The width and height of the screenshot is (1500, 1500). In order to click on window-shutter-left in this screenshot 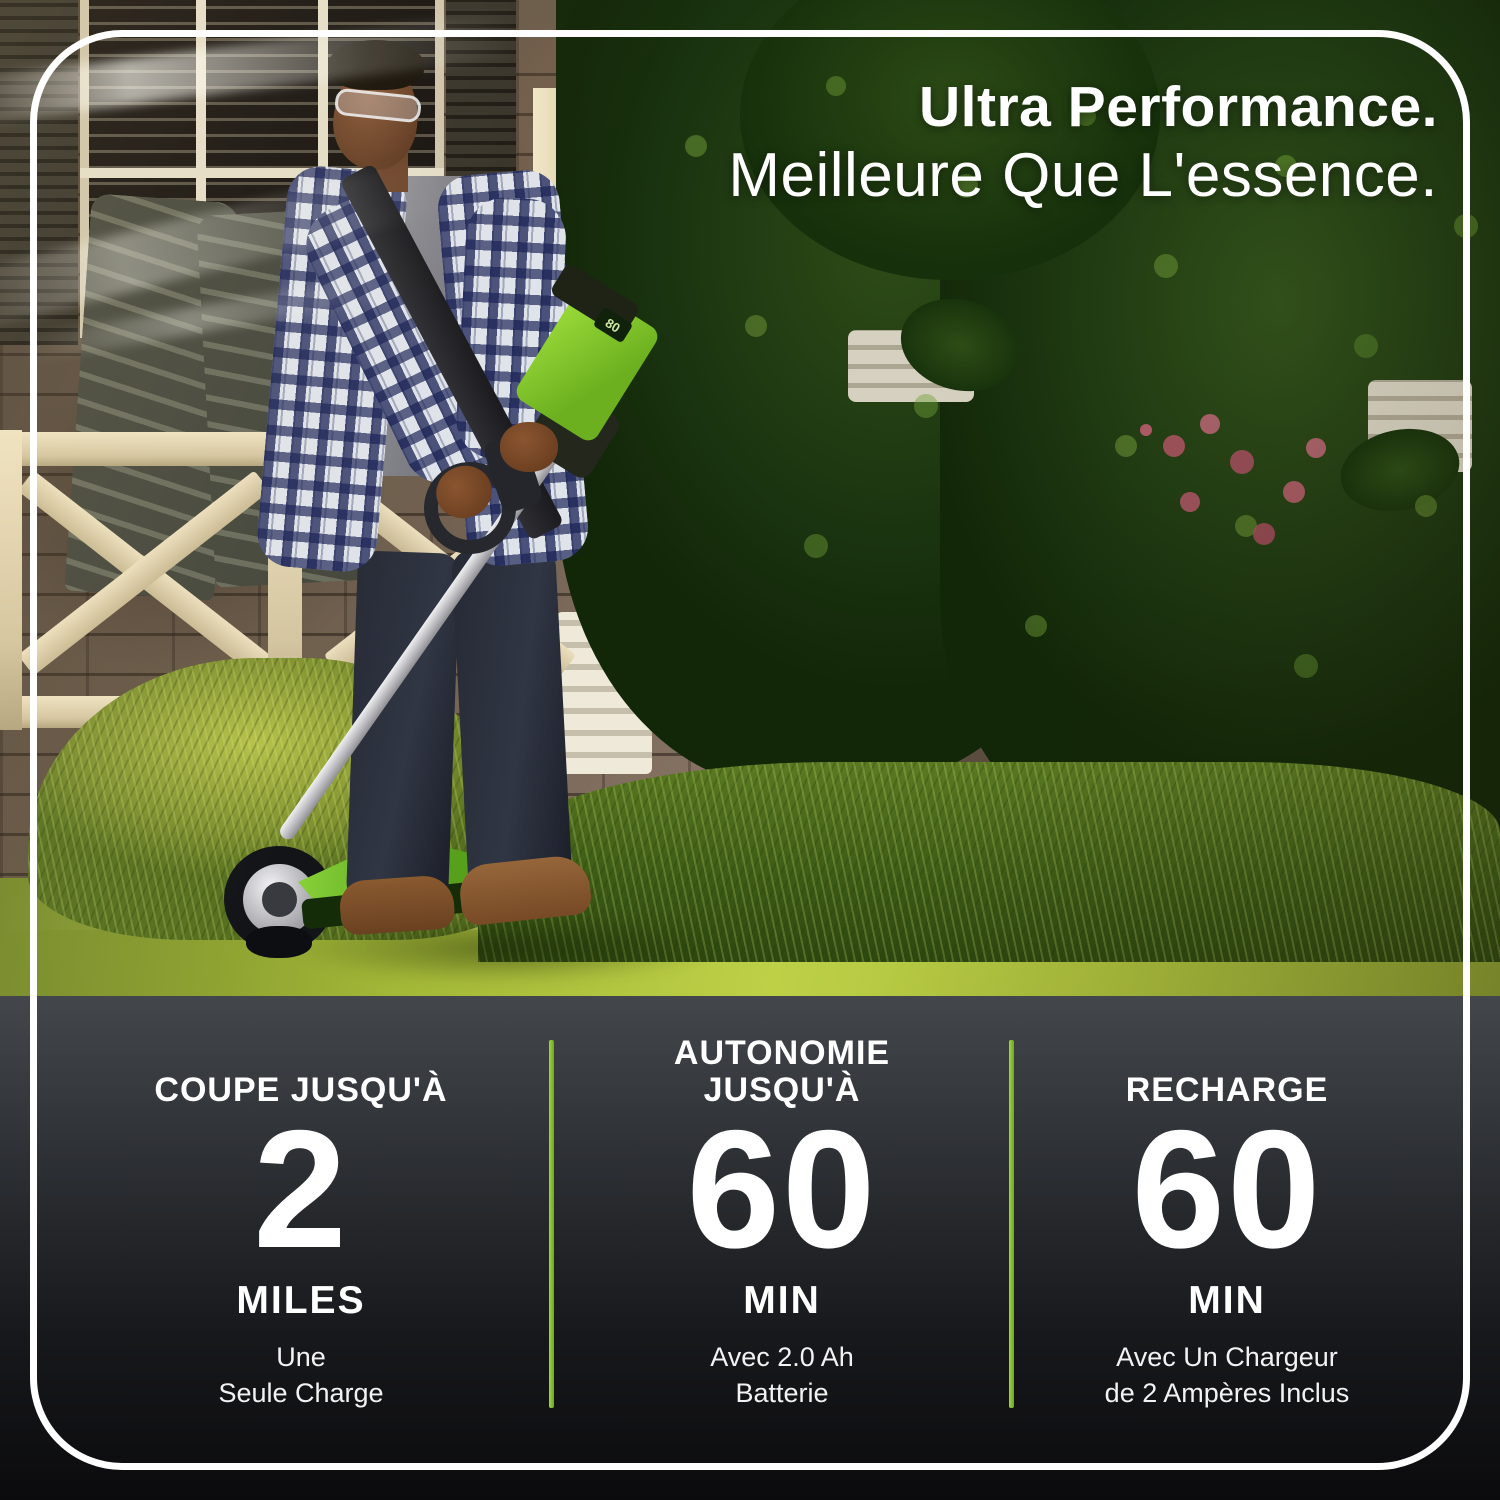, I will do `click(39, 172)`.